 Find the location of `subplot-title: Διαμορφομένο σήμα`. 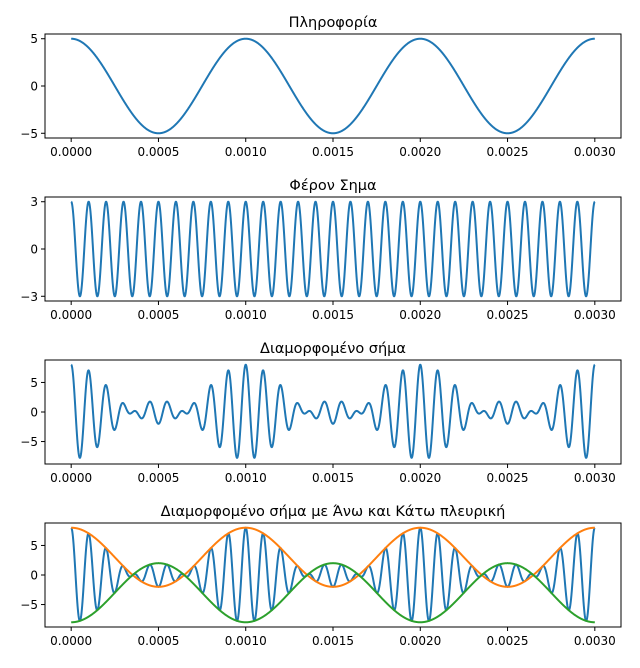

subplot-title: Διαμορφομένο σήμα is located at coordinates (333, 349).